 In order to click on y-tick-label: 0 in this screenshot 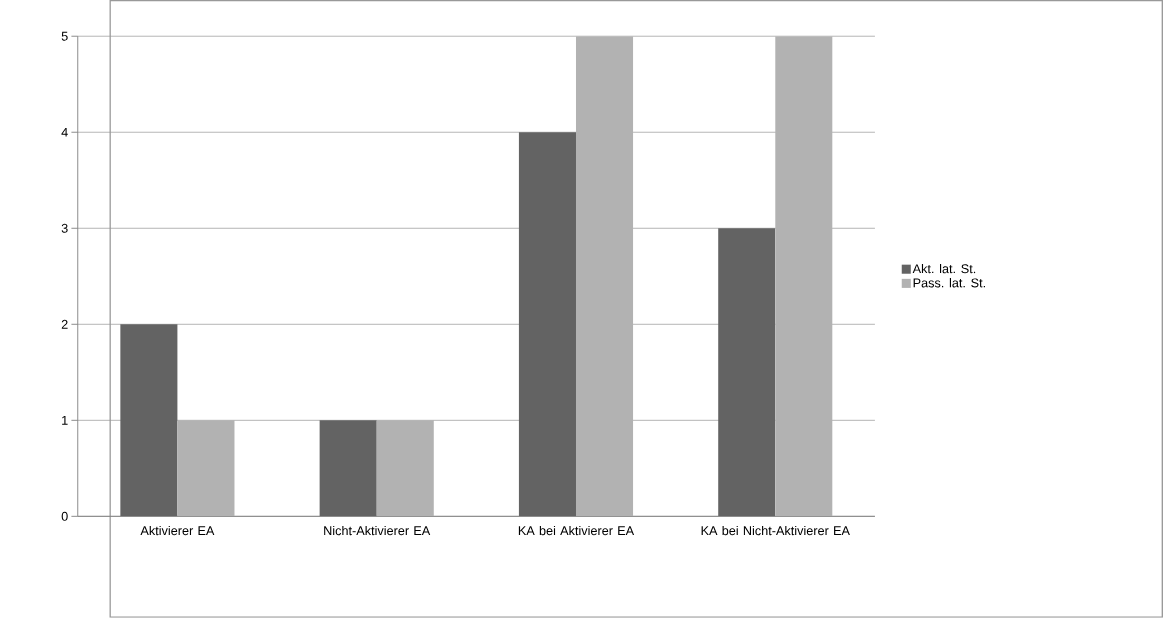, I will do `click(64, 516)`.